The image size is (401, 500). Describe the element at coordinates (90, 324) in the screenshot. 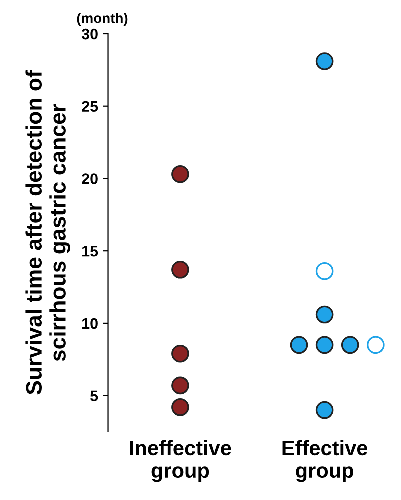

I see `y-tick-label: 10` at that location.